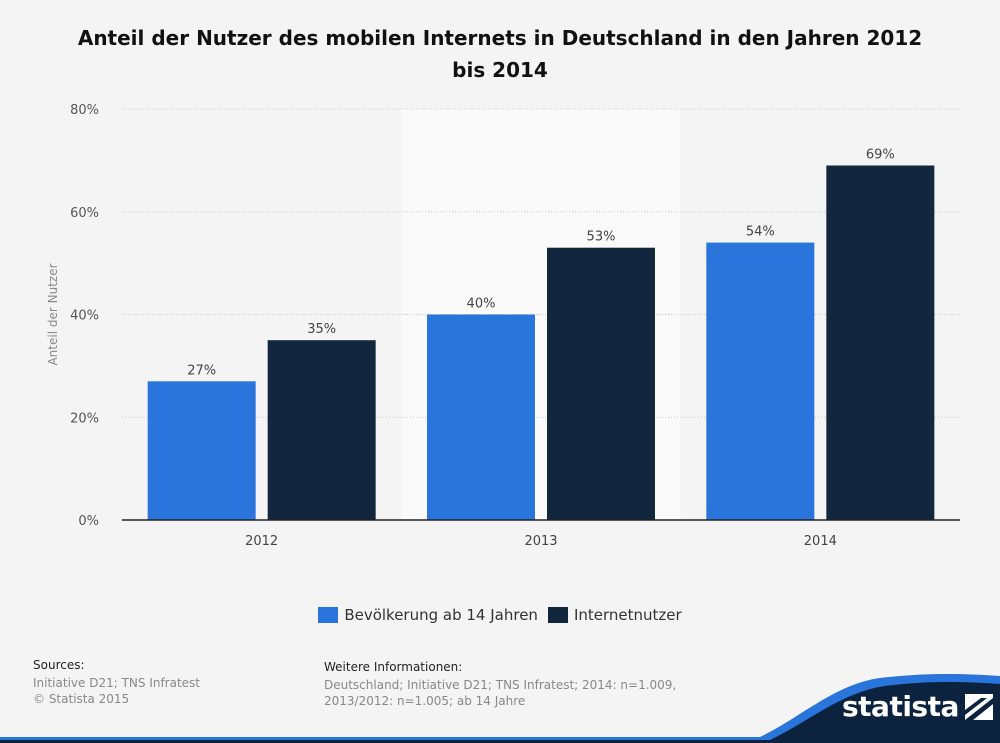 The height and width of the screenshot is (743, 1000). What do you see at coordinates (393, 667) in the screenshot?
I see `info-heading: Weitere Informationen:` at bounding box center [393, 667].